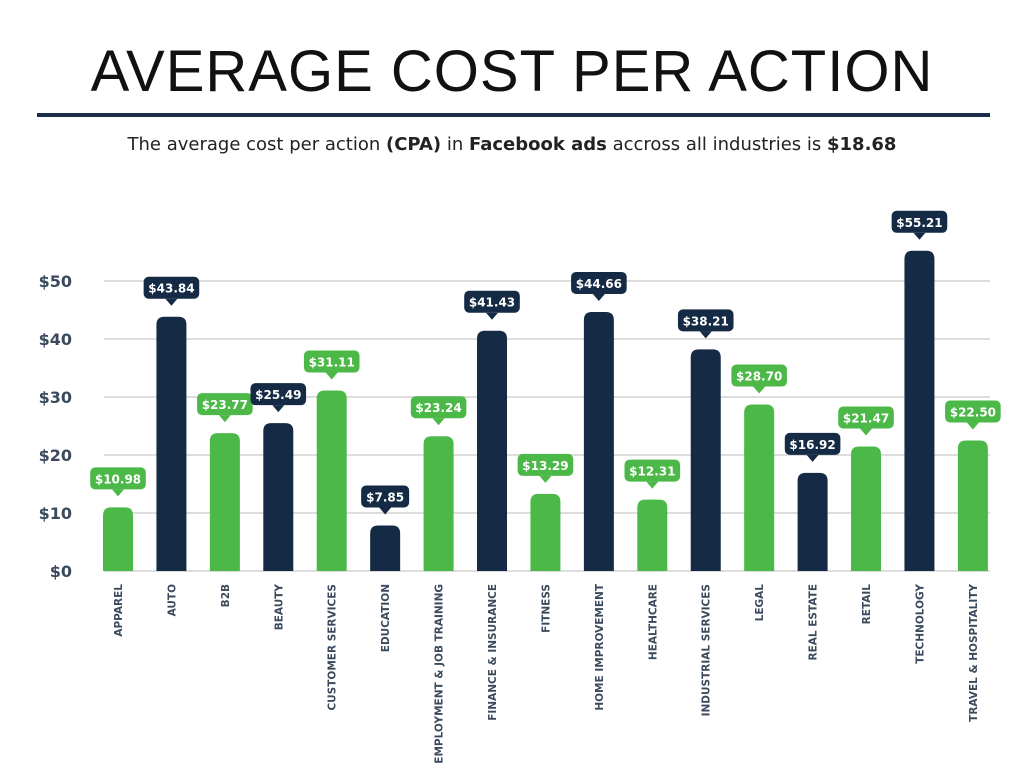 This screenshot has height=784, width=1024. What do you see at coordinates (513, 115) in the screenshot?
I see `title-divider` at bounding box center [513, 115].